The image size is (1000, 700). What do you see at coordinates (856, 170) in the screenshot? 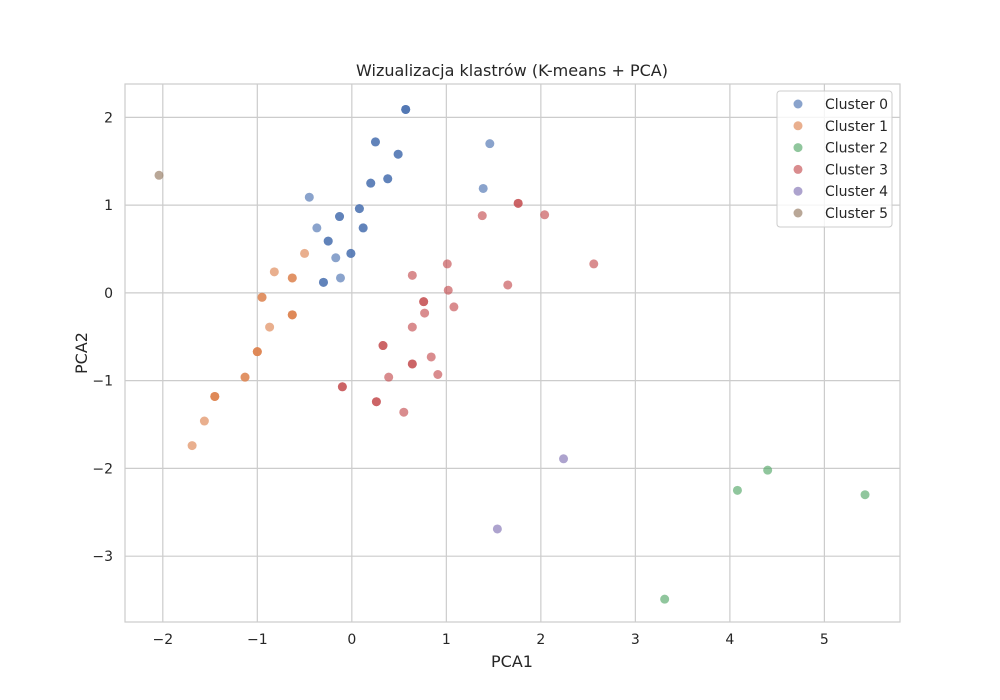
I see `legend-label: Cluster 3` at bounding box center [856, 170].